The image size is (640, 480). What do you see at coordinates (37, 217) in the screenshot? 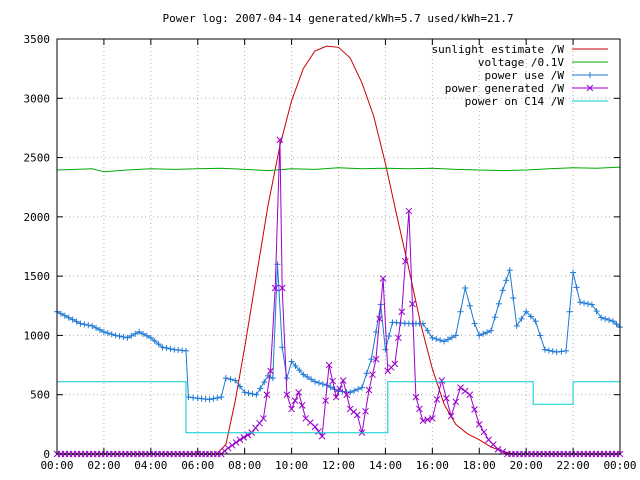
I see `y-tick-label: 2000` at bounding box center [37, 217].